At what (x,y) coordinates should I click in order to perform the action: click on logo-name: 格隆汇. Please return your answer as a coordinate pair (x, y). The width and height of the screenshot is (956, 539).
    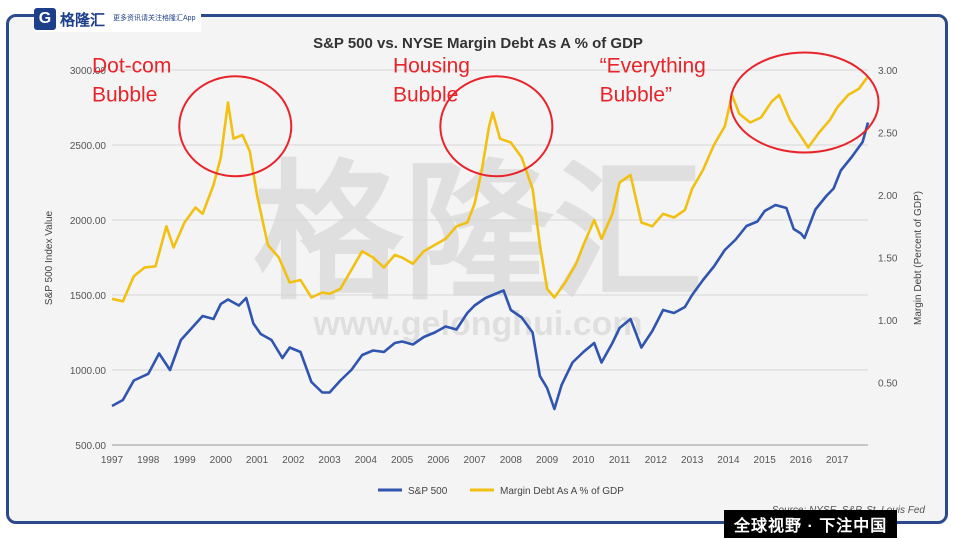
    Looking at the image, I should click on (83, 20).